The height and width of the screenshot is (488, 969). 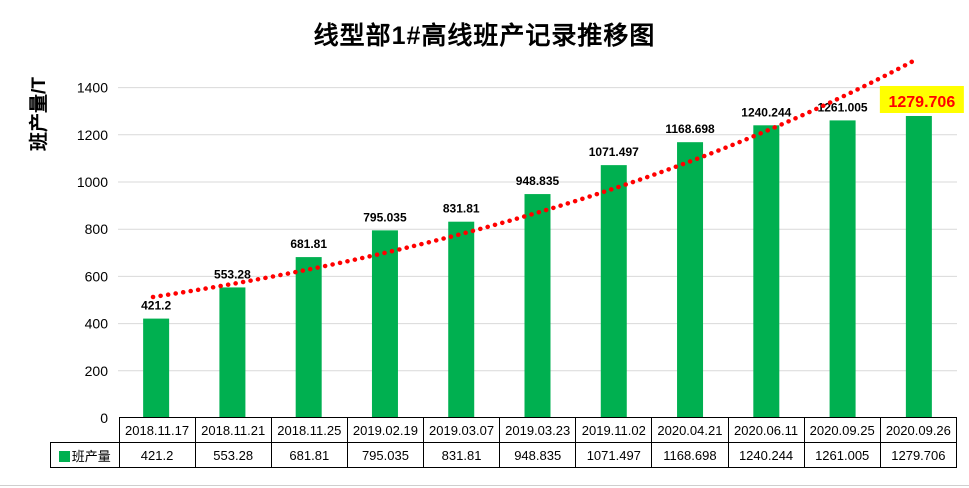 I want to click on value-cell: 831.81, so click(x=461, y=455).